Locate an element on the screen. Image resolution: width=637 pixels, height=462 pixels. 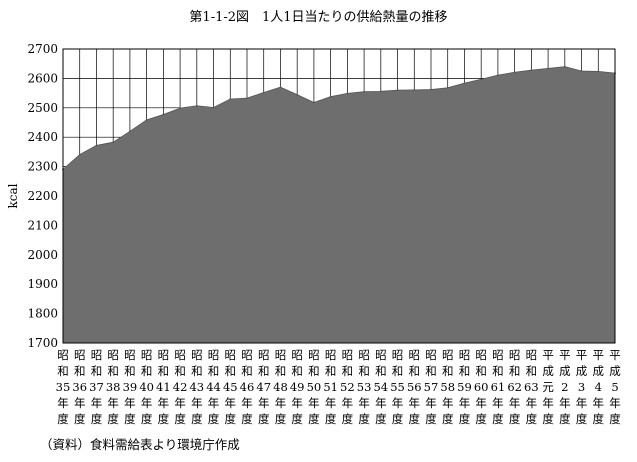
y-tick-label: 1800 is located at coordinates (42, 314).